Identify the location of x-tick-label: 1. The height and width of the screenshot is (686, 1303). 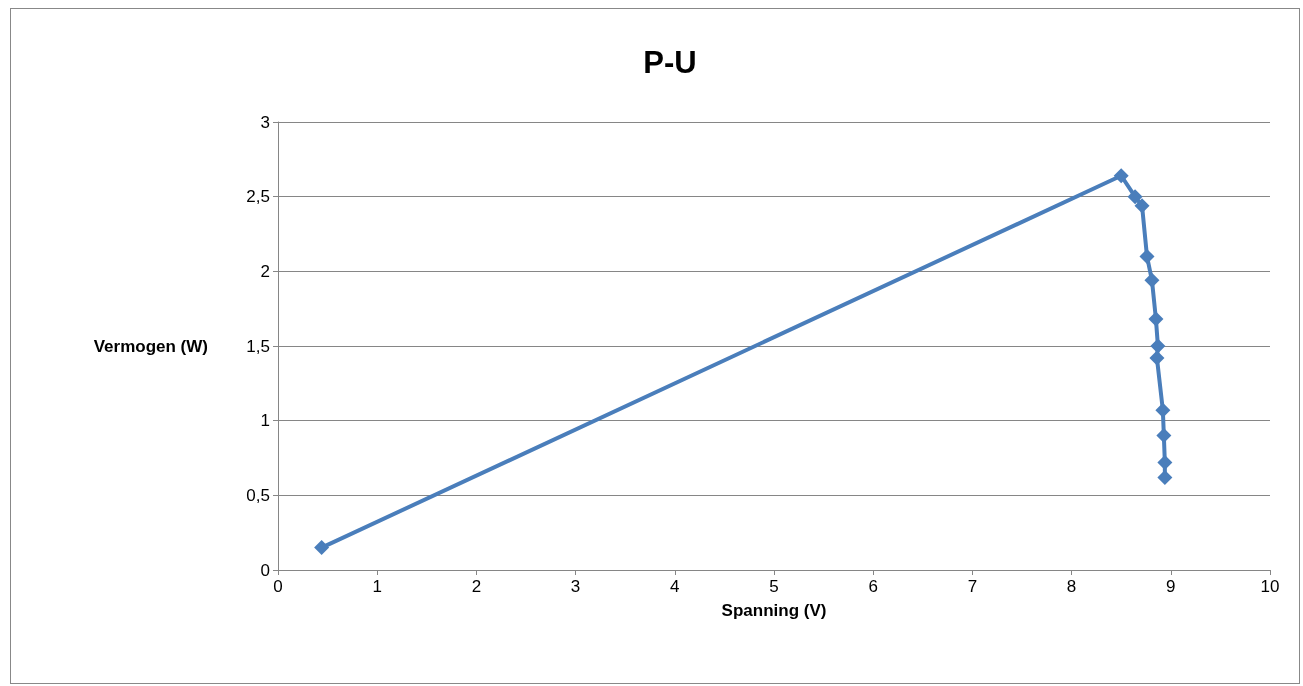
(377, 586).